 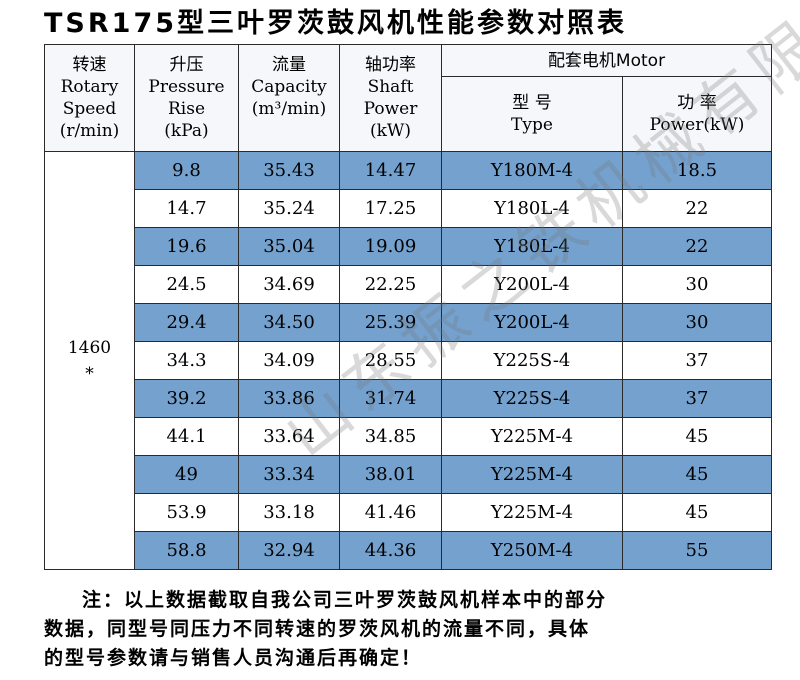 I want to click on cell-shaft: 28.55, so click(x=390, y=360).